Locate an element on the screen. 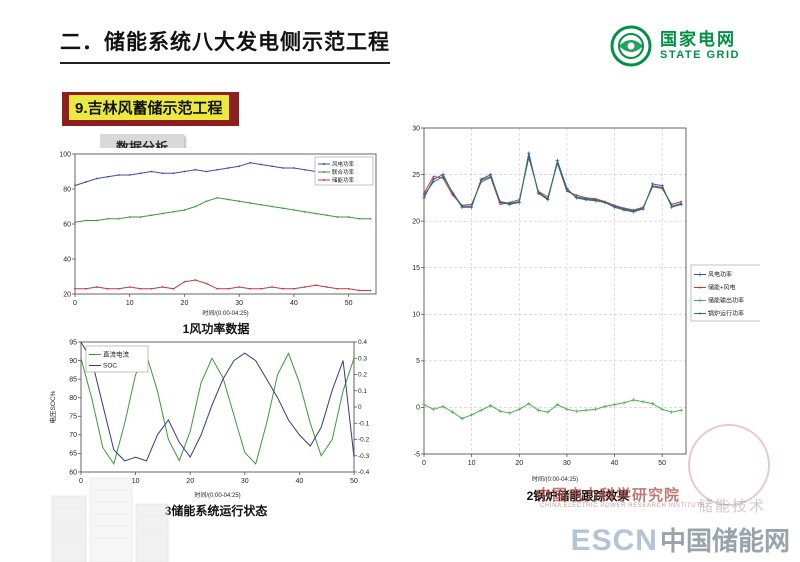 This screenshot has width=800, height=562. wind-power-chart-caption: 1风功率数据 is located at coordinates (216, 329).